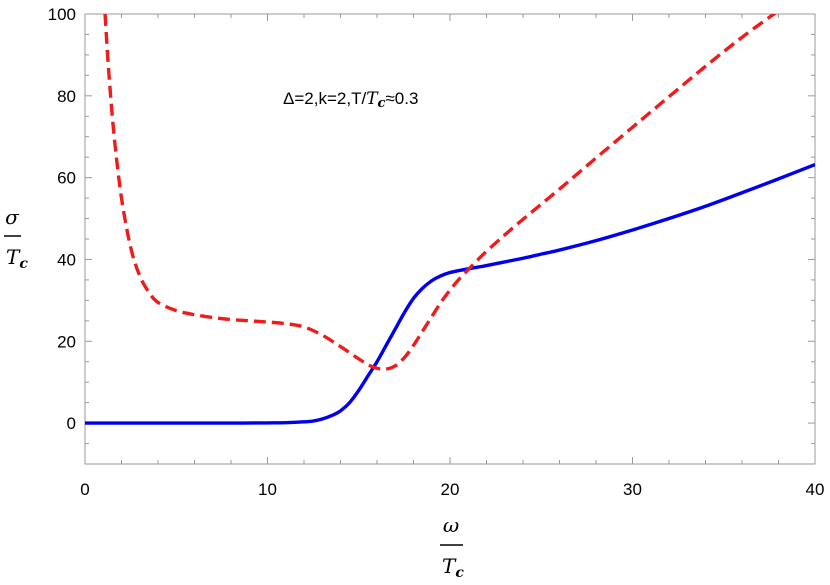 Image resolution: width=830 pixels, height=585 pixels. I want to click on y-tick-label: 60, so click(66, 178).